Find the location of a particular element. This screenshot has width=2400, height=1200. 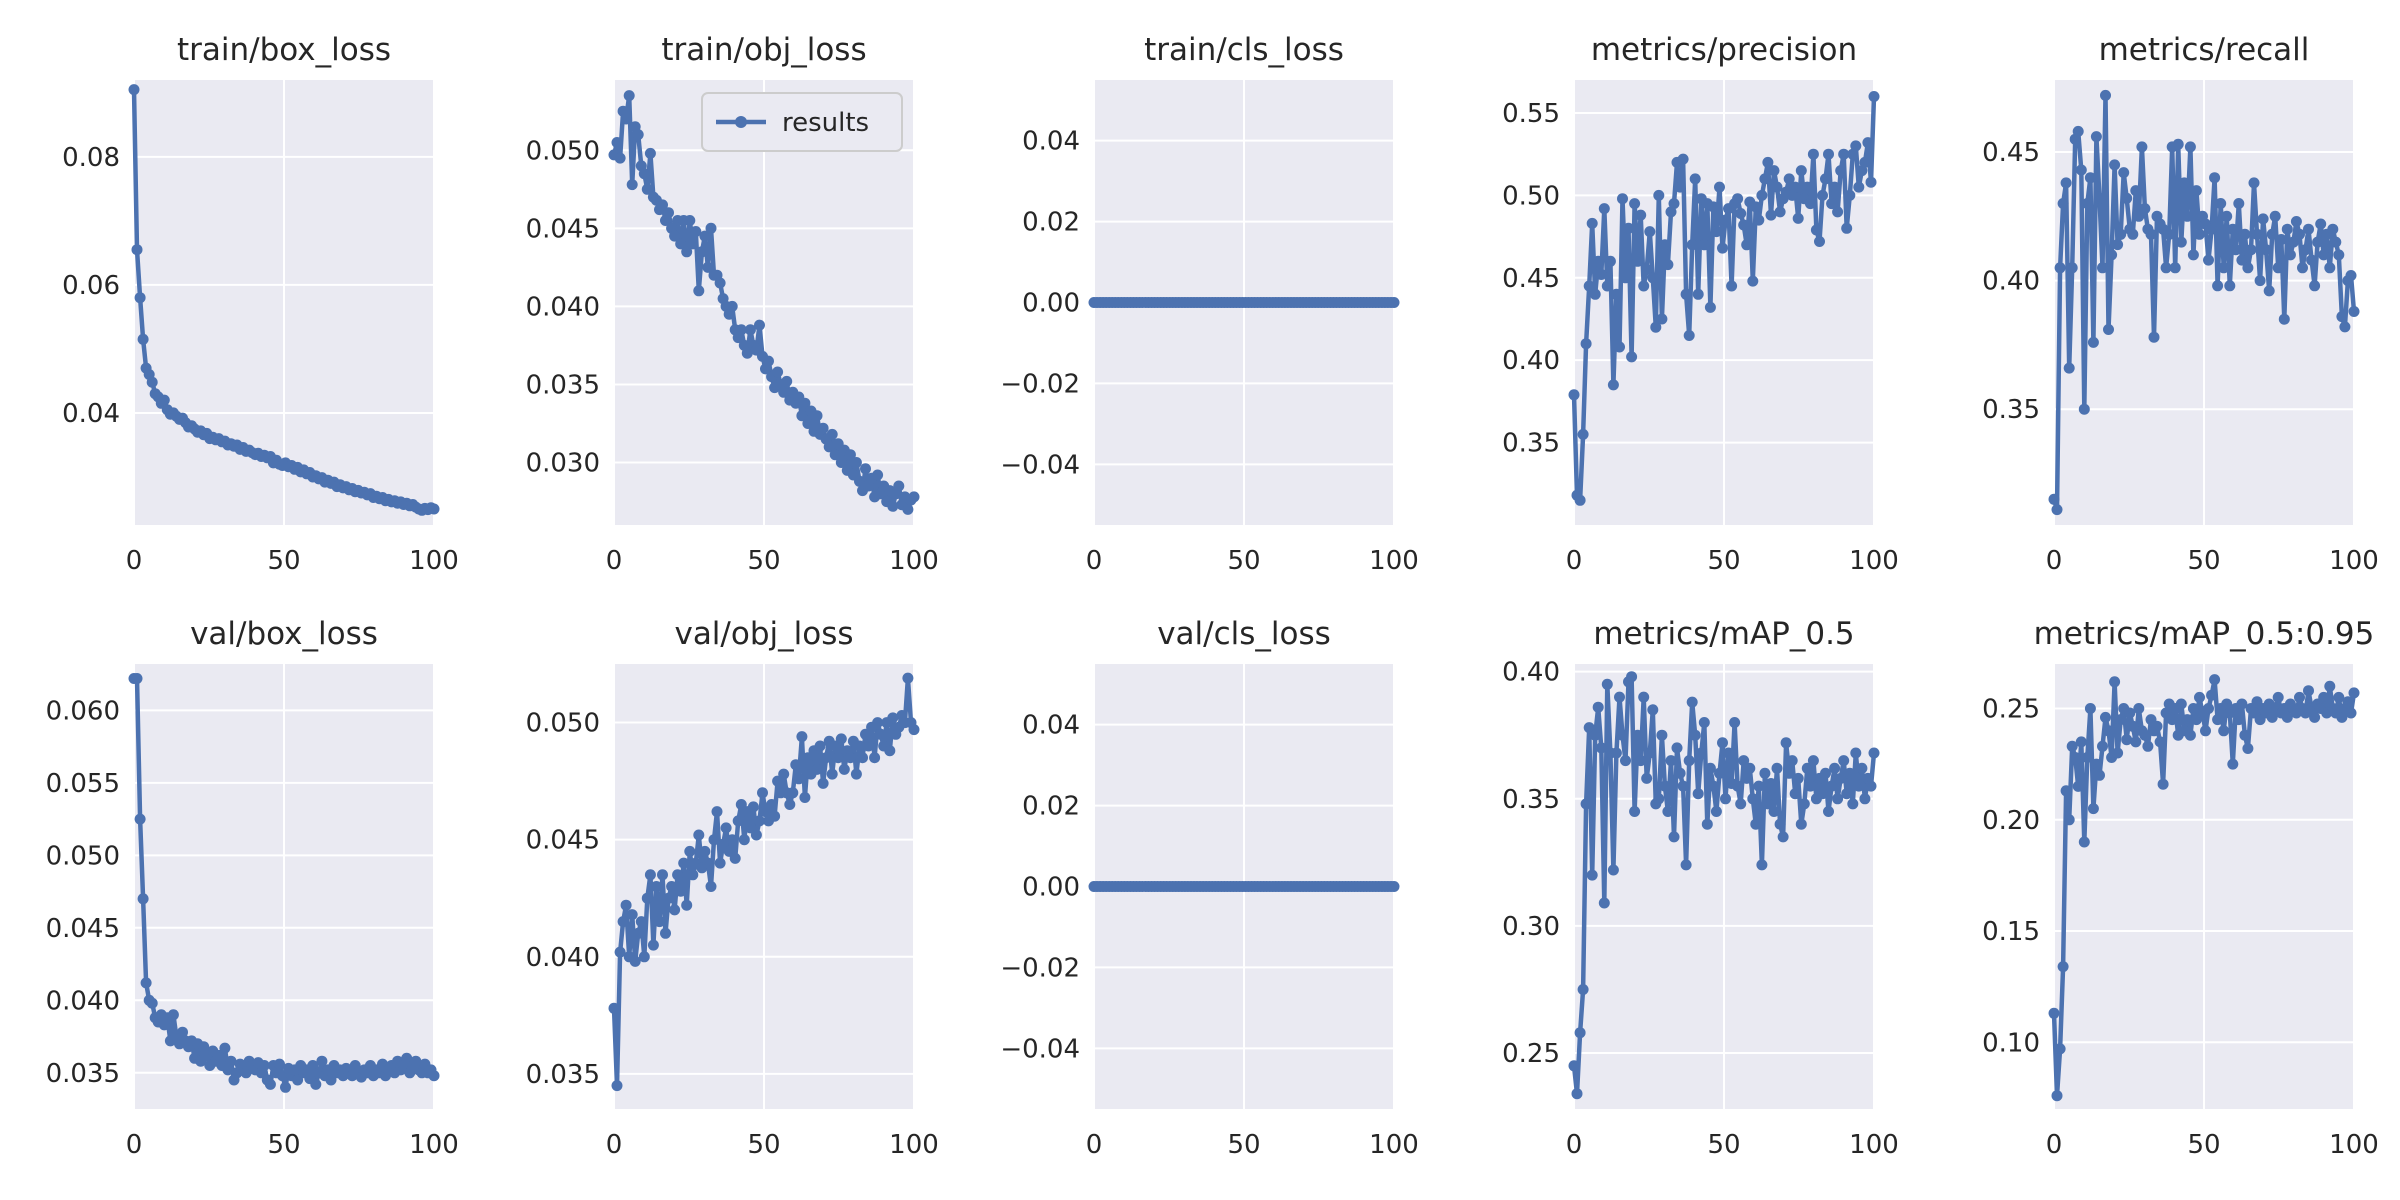

y-tick-label: 0.08 is located at coordinates (91, 158).